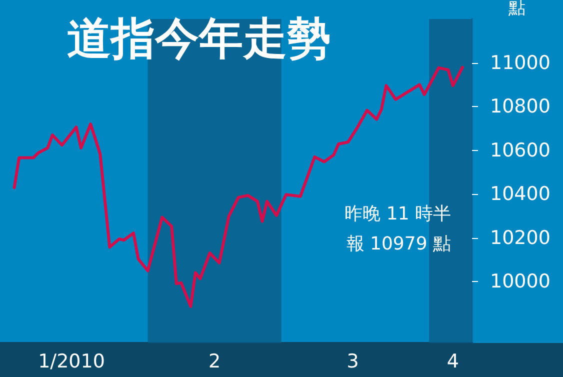 This screenshot has height=377, width=563. What do you see at coordinates (199, 39) in the screenshot?
I see `chart-title: 道指今年走勢` at bounding box center [199, 39].